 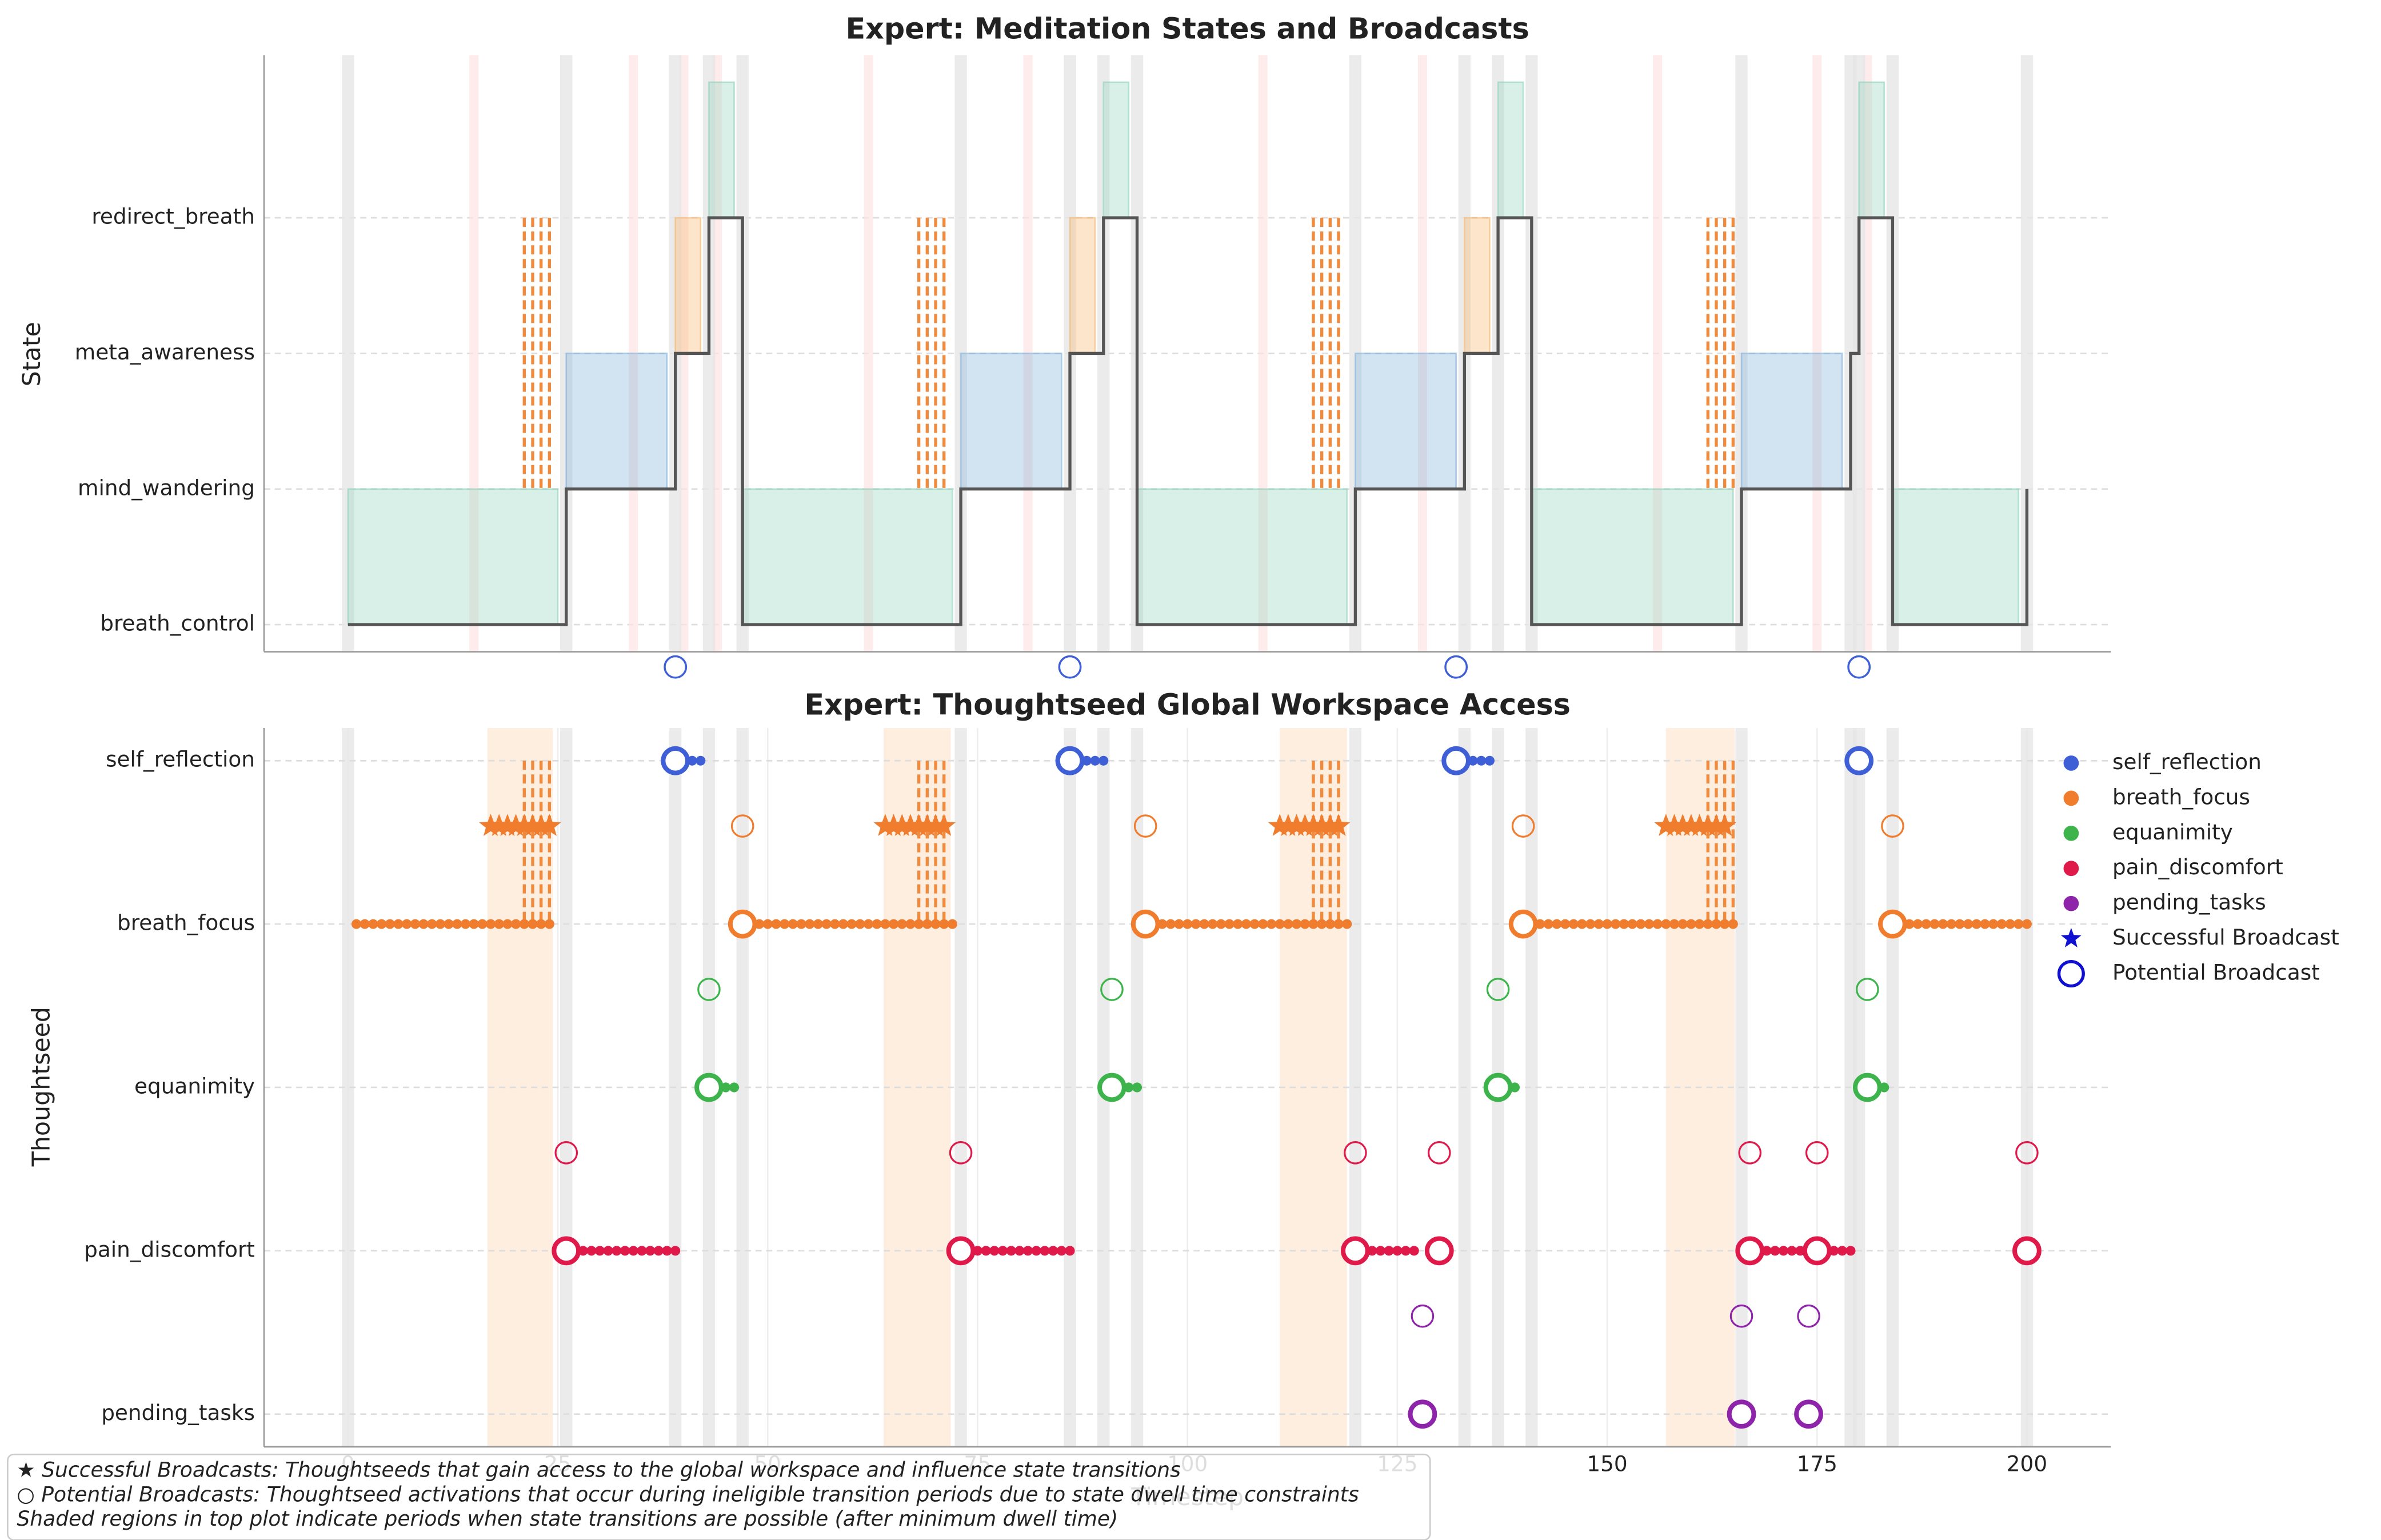 What do you see at coordinates (180, 759) in the screenshot?
I see `y-tick-label: self_reflection` at bounding box center [180, 759].